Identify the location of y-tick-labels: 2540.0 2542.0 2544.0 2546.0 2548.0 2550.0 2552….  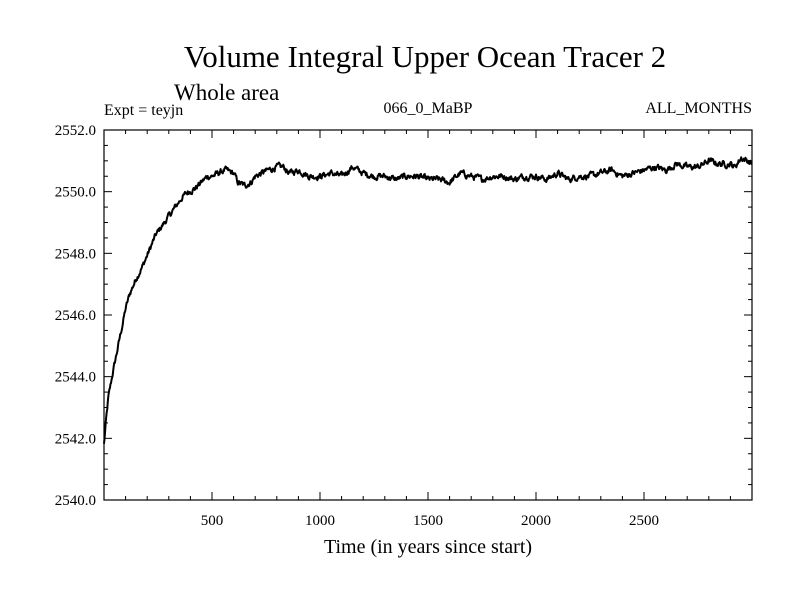
(75, 316).